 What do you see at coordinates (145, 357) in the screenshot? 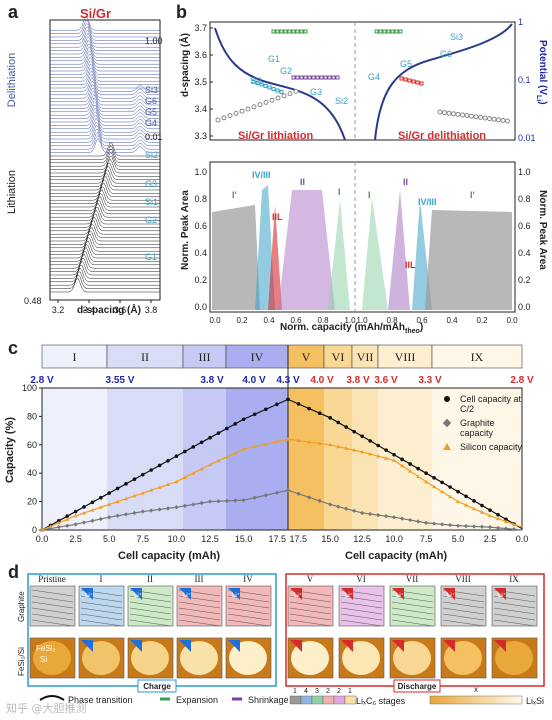
I see `stage-label: II` at bounding box center [145, 357].